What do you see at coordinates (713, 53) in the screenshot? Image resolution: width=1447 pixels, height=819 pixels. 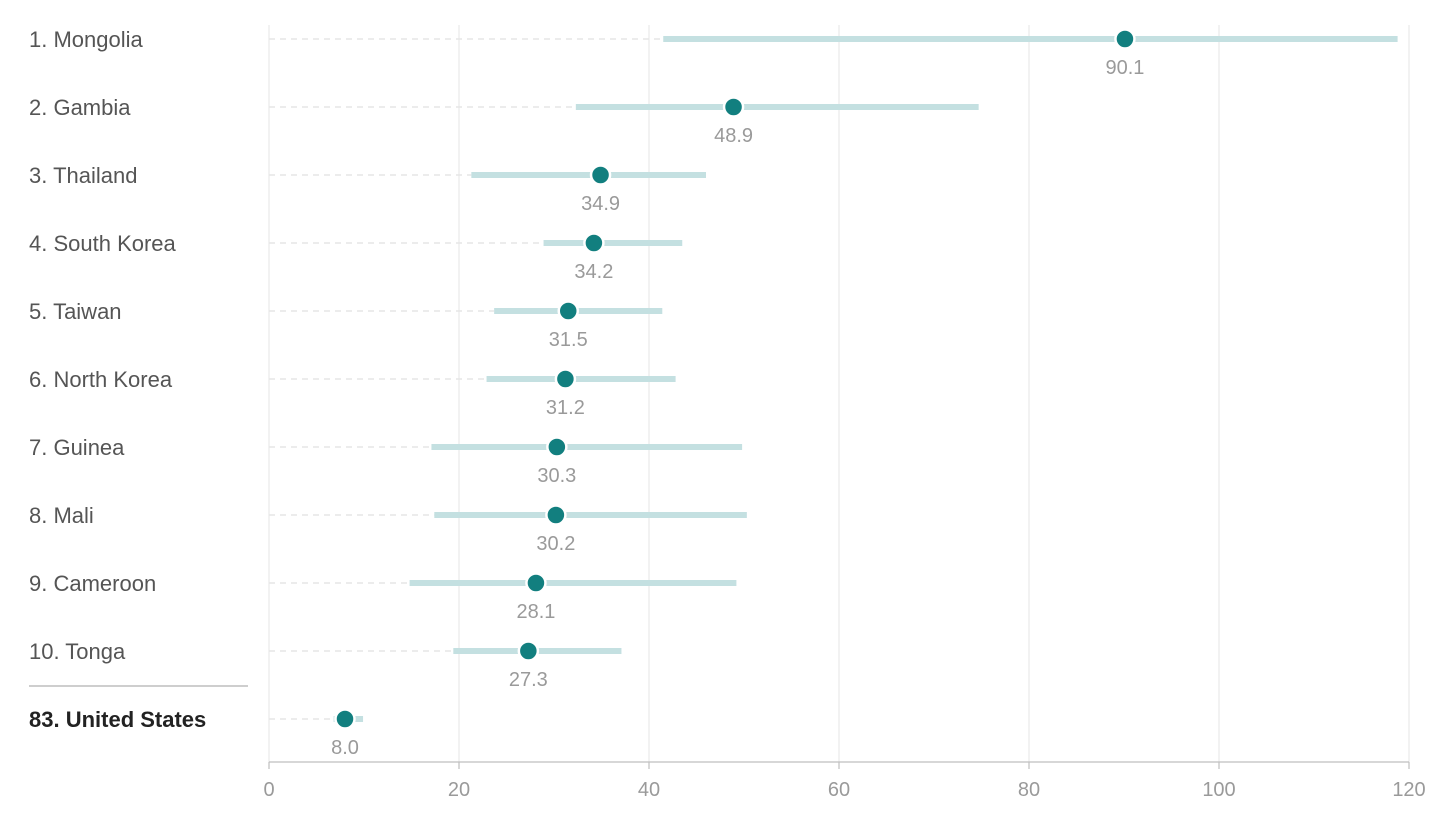 I see `chart-row: 1. Mongolia 90.1` at bounding box center [713, 53].